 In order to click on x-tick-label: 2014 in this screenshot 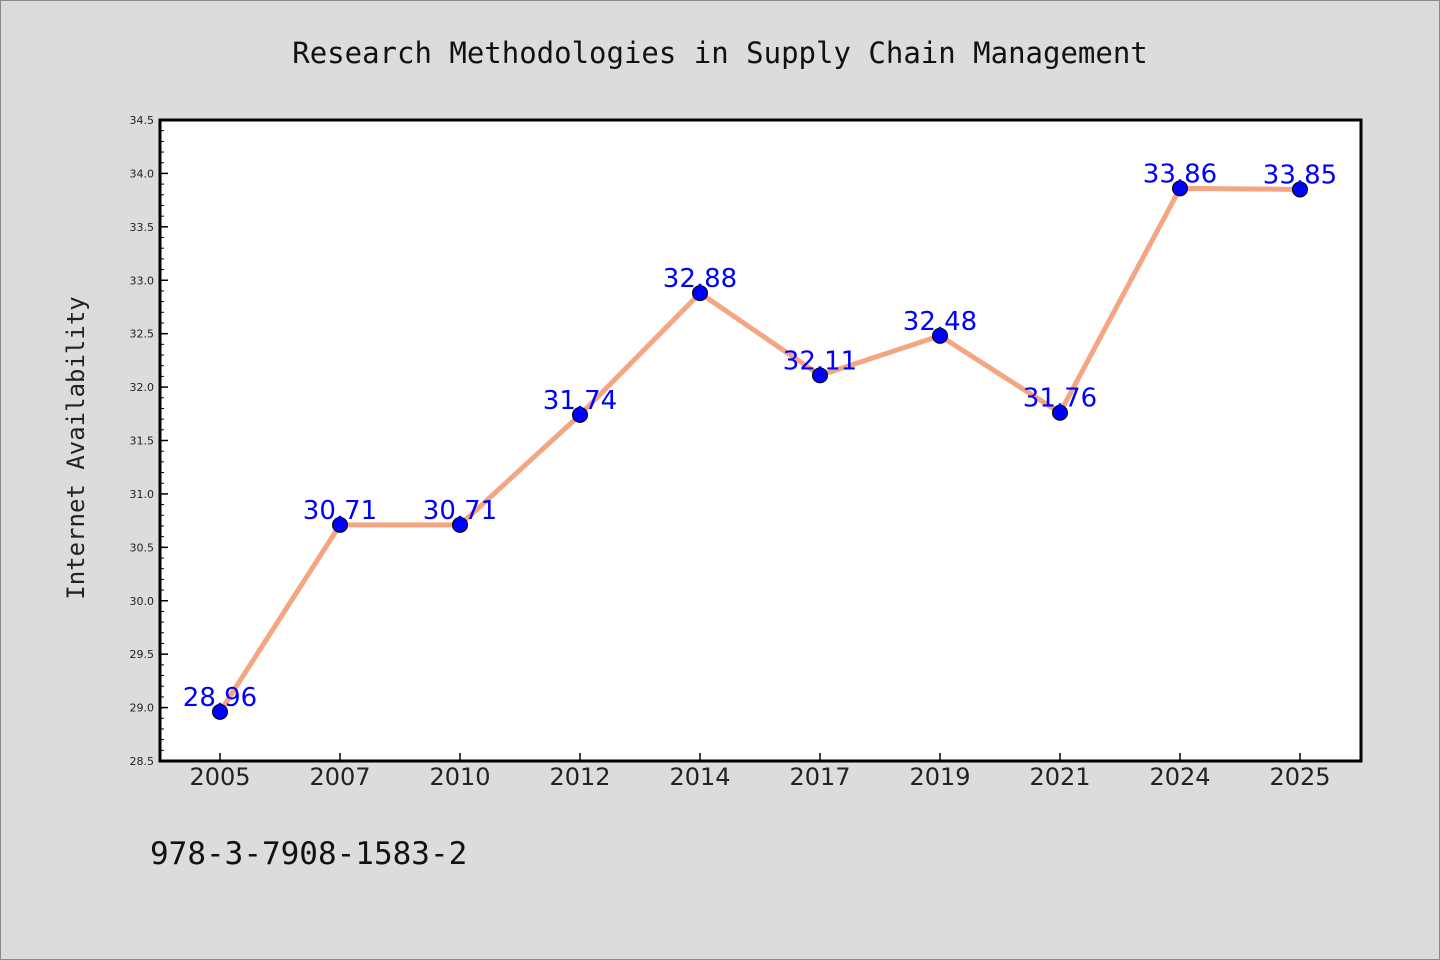, I will do `click(699, 777)`.